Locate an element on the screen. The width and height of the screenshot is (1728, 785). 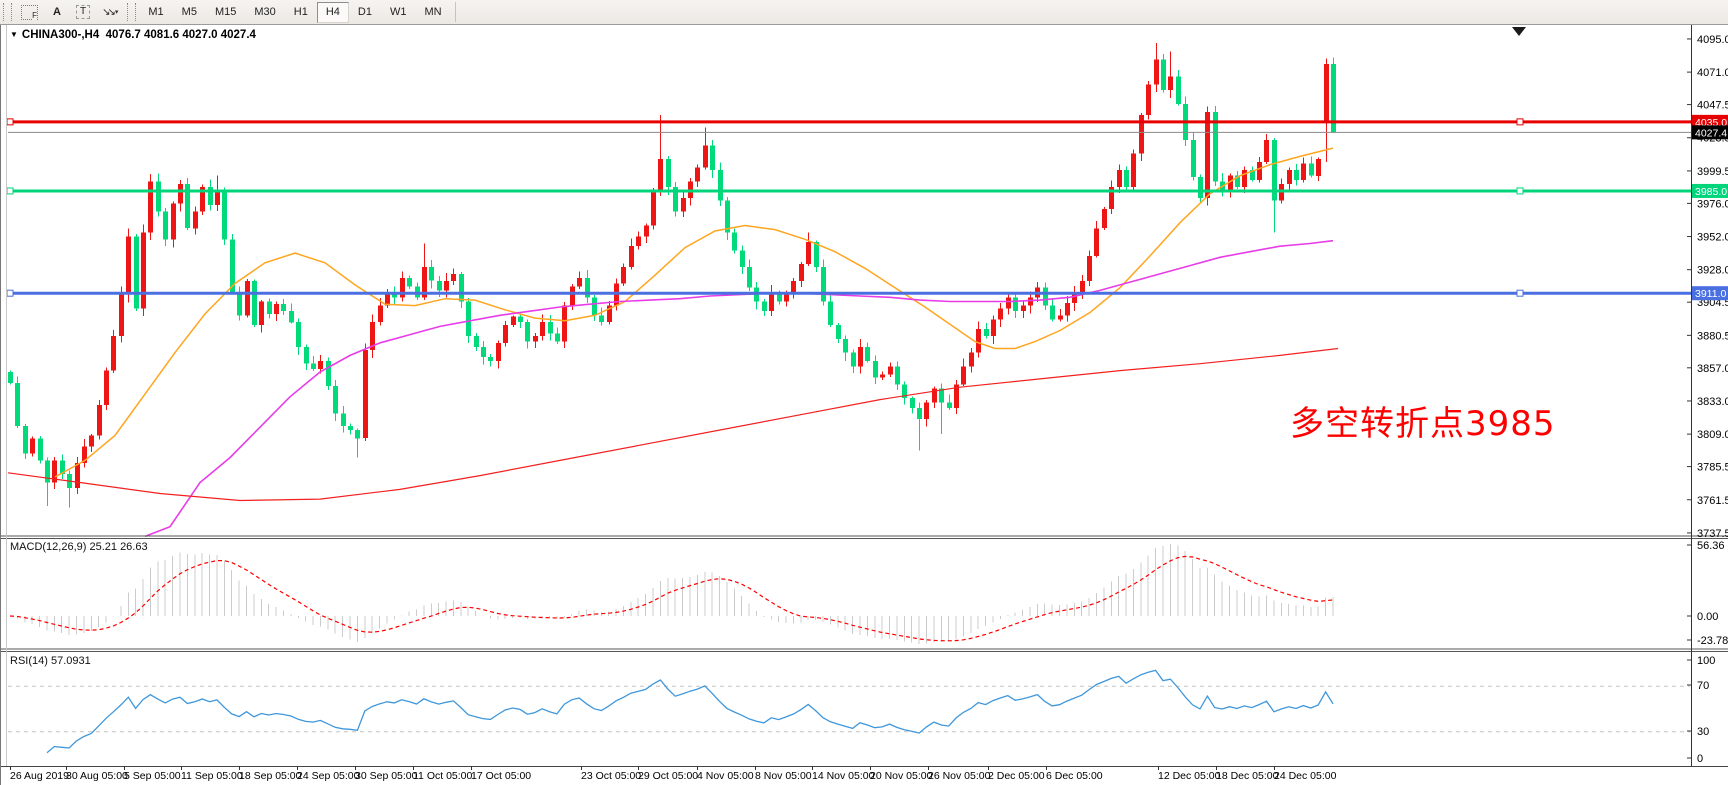
svg-text: 3911.0 is located at coordinates (1710, 294).